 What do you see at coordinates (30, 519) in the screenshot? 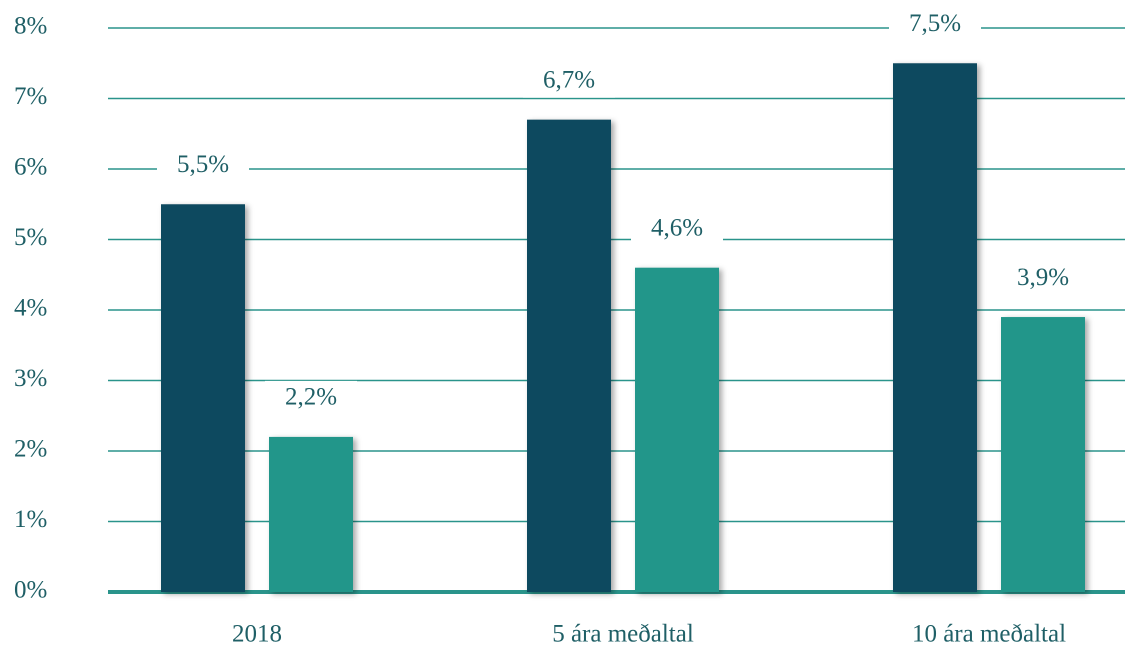
I see `y-tick-label: 1%` at bounding box center [30, 519].